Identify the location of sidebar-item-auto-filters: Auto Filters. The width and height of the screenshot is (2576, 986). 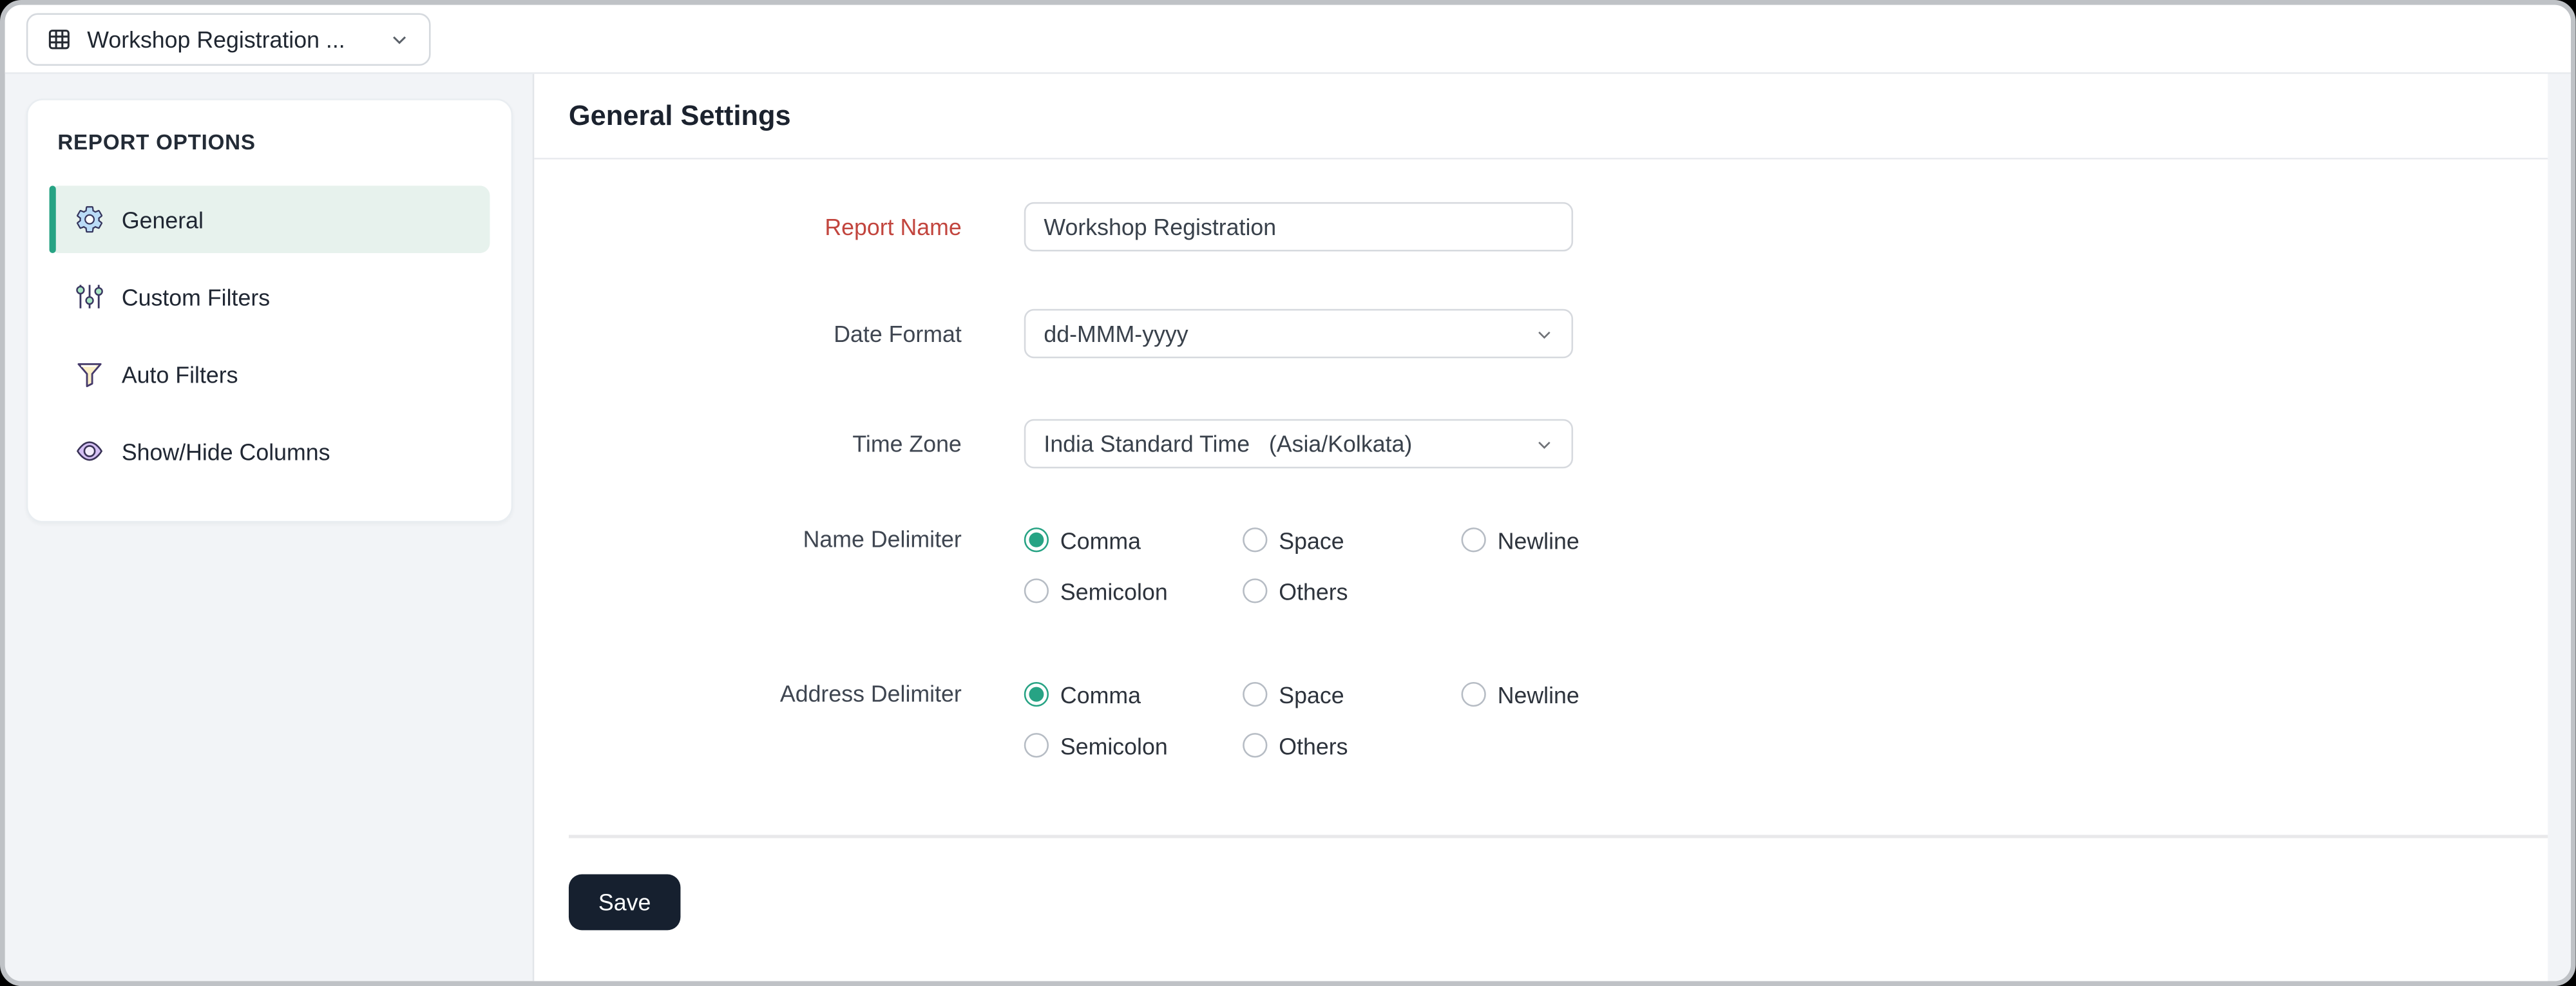
(270, 374).